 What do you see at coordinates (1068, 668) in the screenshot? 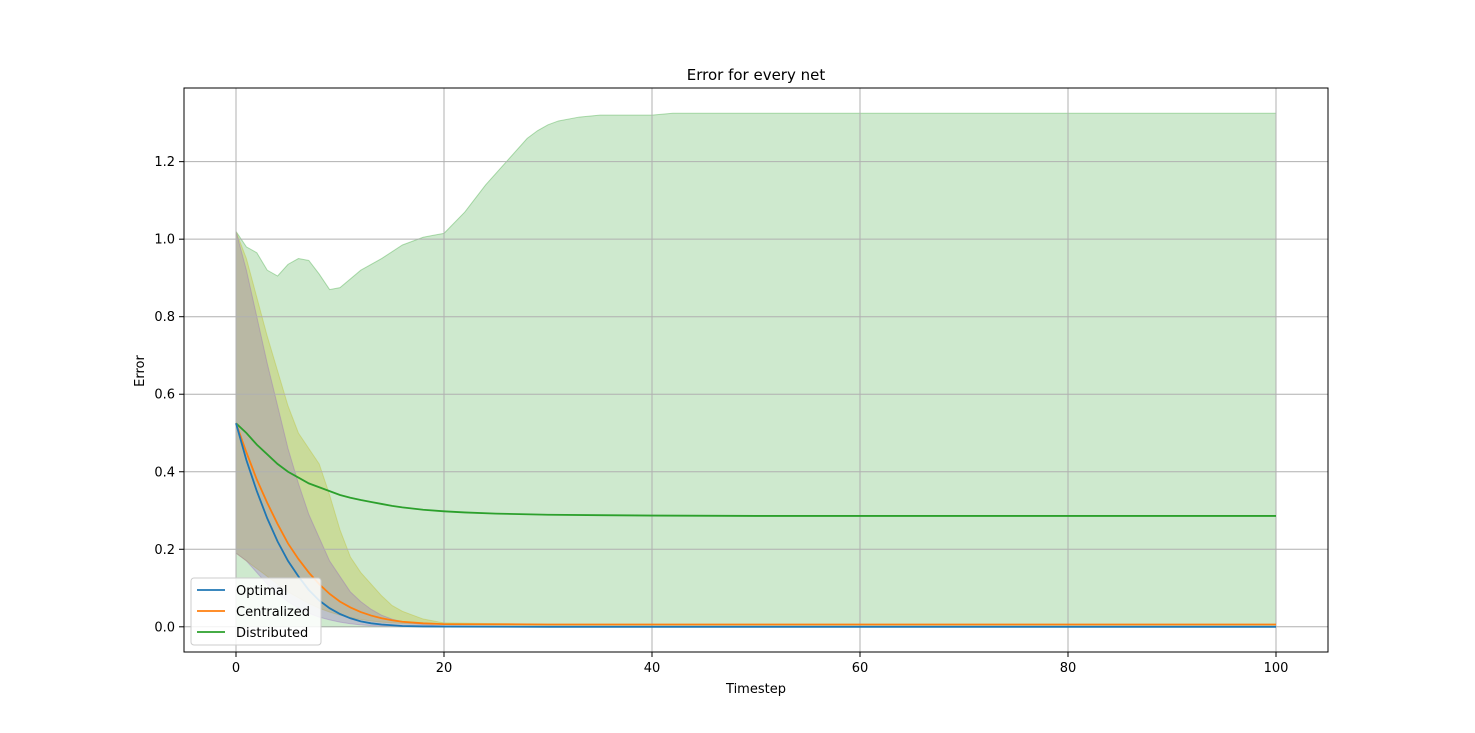
I see `x-tick-label: 80` at bounding box center [1068, 668].